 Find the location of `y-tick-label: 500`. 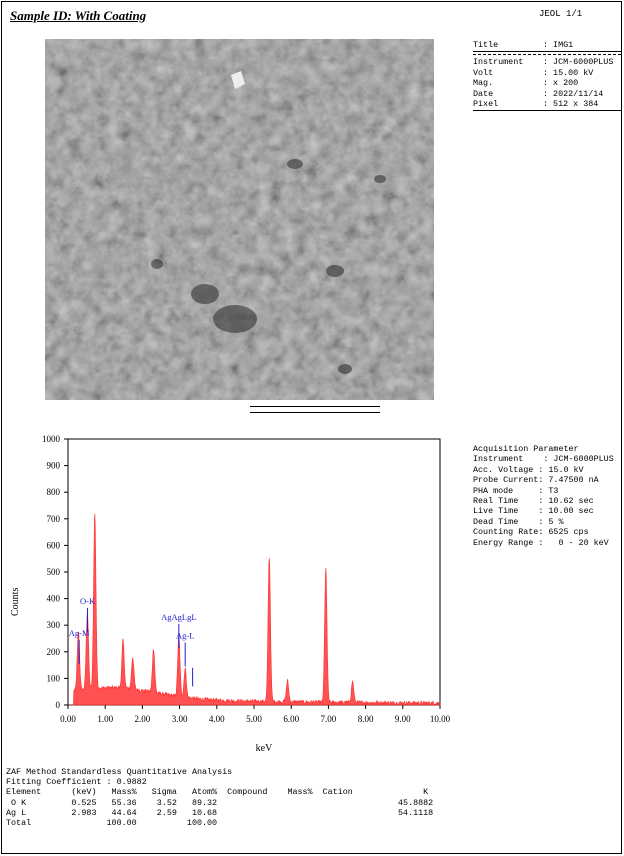

y-tick-label: 500 is located at coordinates (54, 572).